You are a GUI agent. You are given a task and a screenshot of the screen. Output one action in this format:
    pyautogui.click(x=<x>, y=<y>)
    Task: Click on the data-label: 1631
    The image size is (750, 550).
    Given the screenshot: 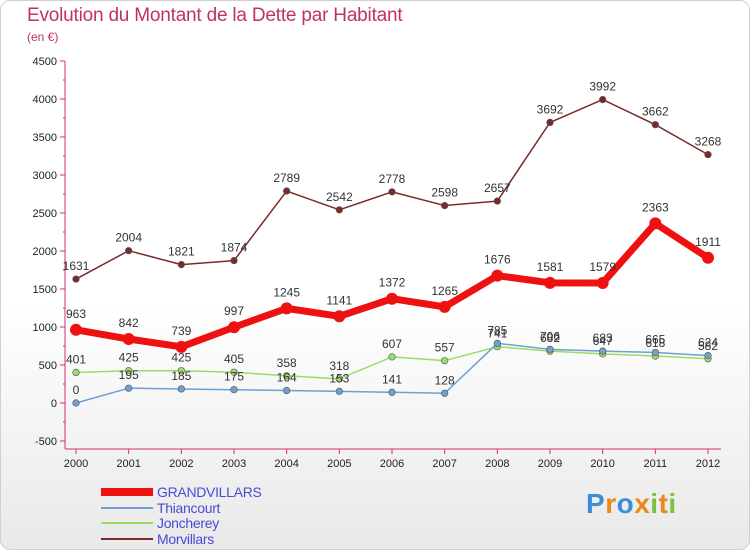 What is the action you would take?
    pyautogui.click(x=76, y=266)
    